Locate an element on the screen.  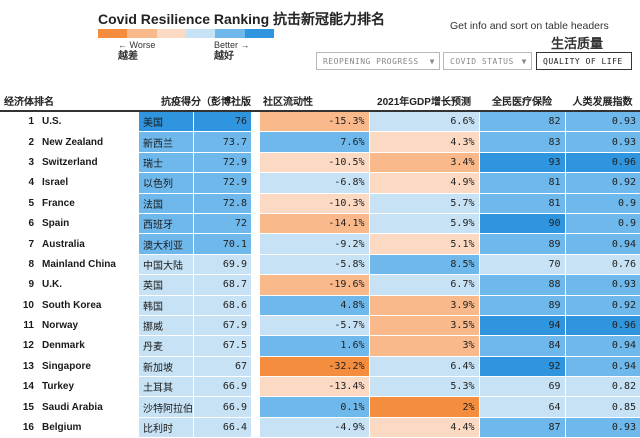
table-row: 5 France 法国 72.8 -10.3% 5.7% 81 0.9 is located at coordinates (320, 203).